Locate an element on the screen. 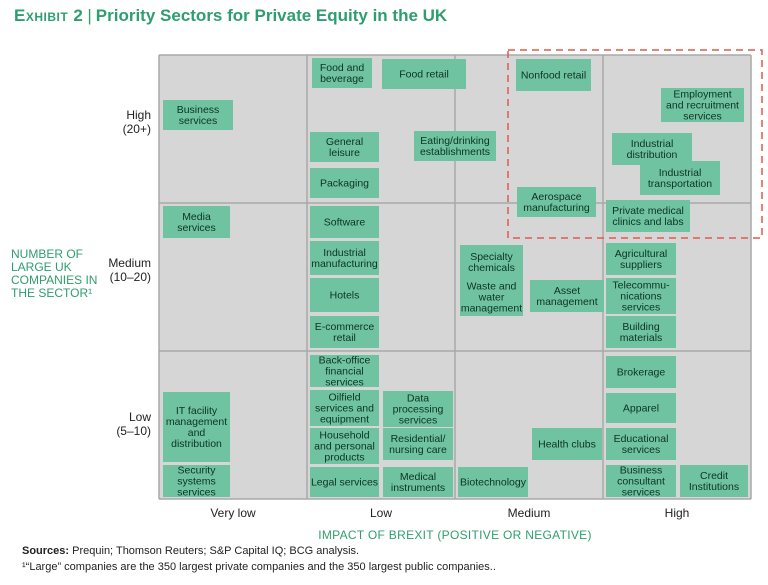 Image resolution: width=768 pixels, height=585 pixels. sector-label-line: Waste and is located at coordinates (492, 287).